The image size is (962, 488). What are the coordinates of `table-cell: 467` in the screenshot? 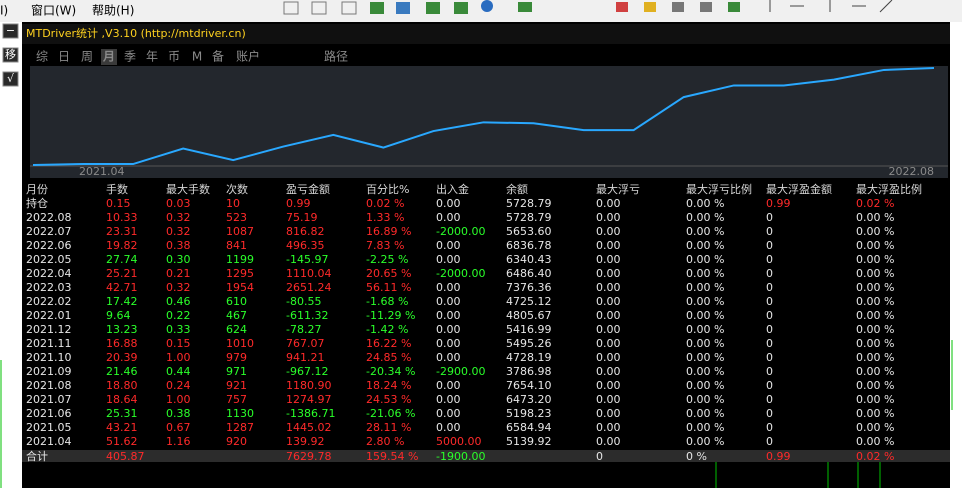 It's located at (236, 315).